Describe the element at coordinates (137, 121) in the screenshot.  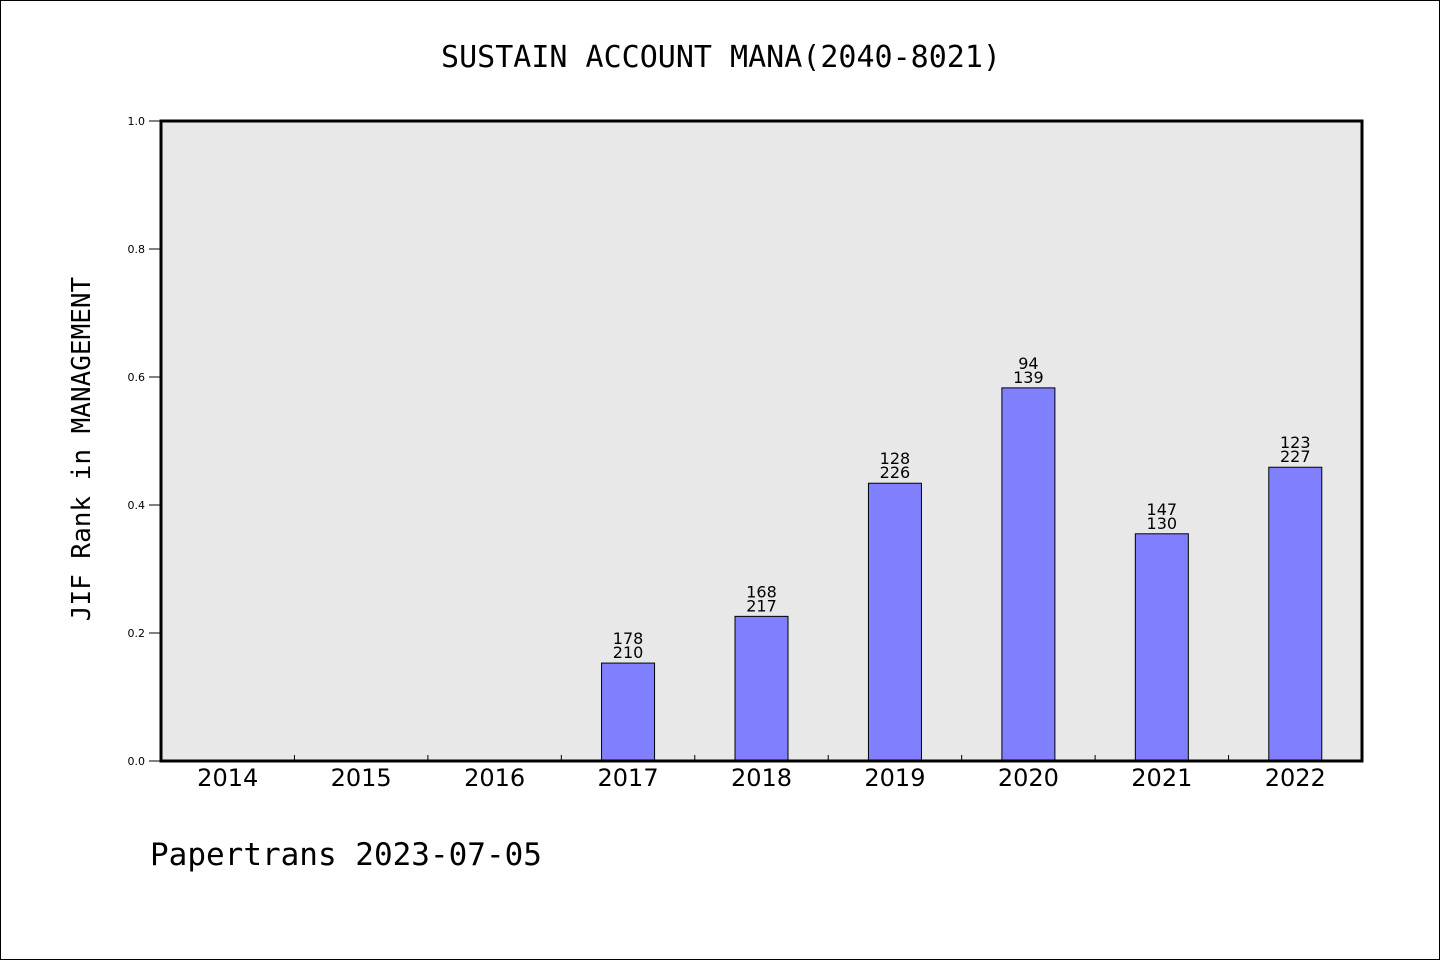
I see `y-tick-label: 1.0` at that location.